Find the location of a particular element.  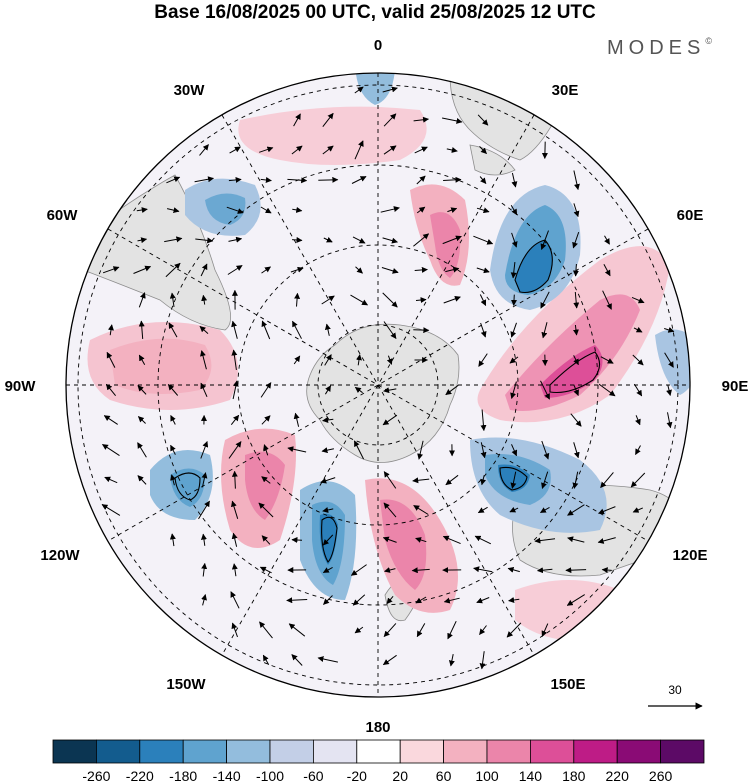

colorbar-tick-label: -180 is located at coordinates (183, 775).